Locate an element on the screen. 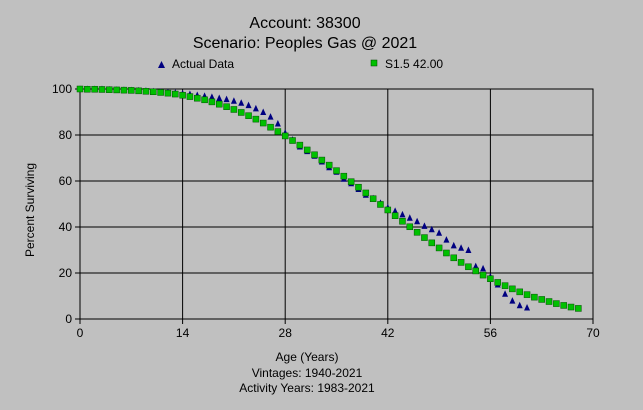 The width and height of the screenshot is (643, 410). x-tick-label: 70 is located at coordinates (593, 333).